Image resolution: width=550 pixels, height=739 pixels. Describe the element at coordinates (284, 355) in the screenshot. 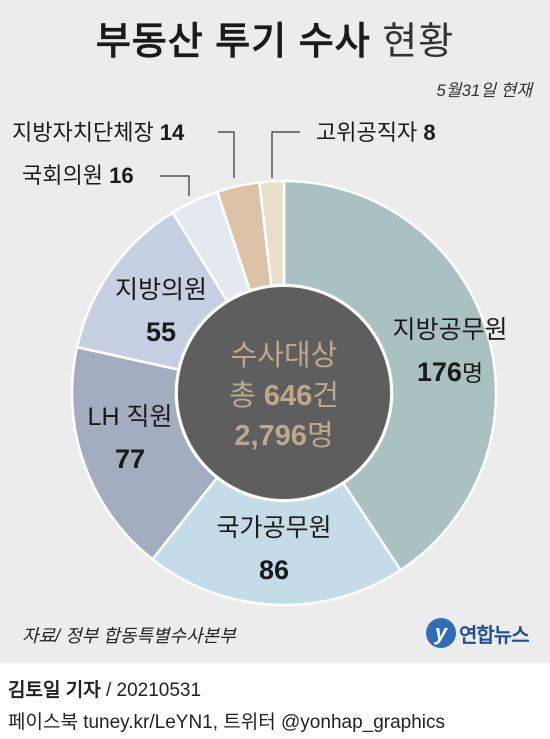

I see `center-label: 수사대상` at that location.